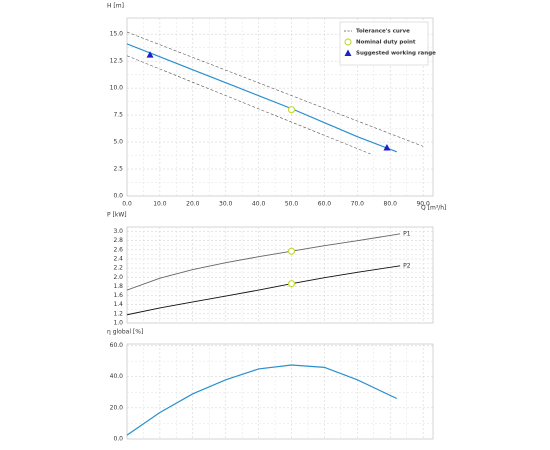 This screenshot has width=550, height=450. I want to click on y-tick-label: 2.0, so click(118, 277).